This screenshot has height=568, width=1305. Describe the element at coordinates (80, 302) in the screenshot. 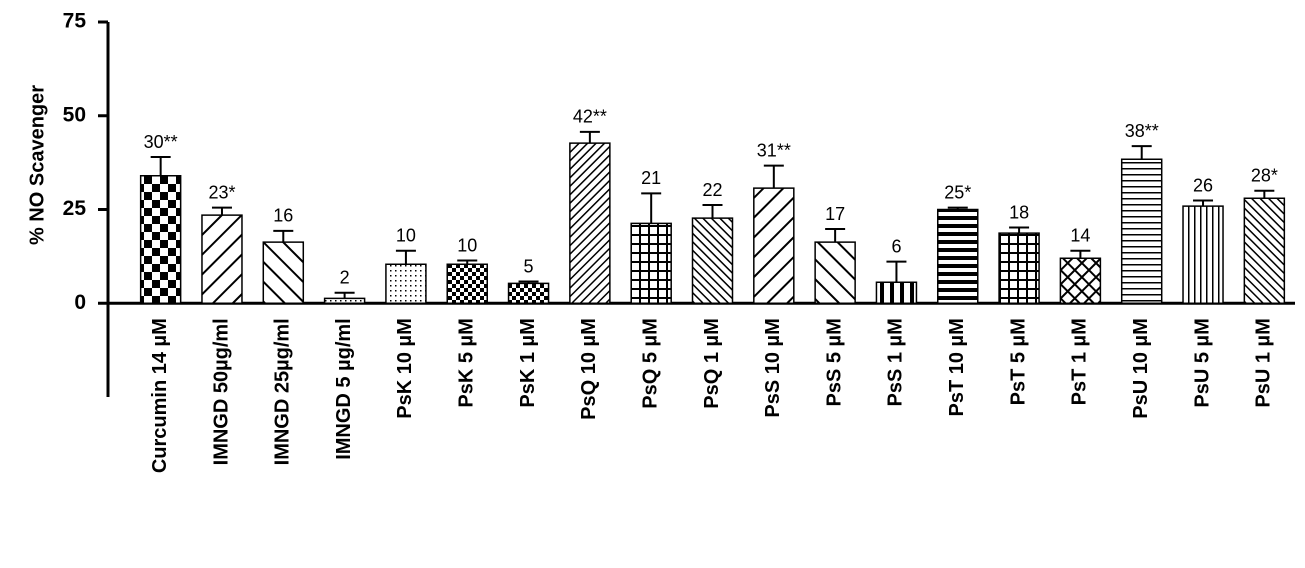

I see `y-tick-label: 0` at that location.